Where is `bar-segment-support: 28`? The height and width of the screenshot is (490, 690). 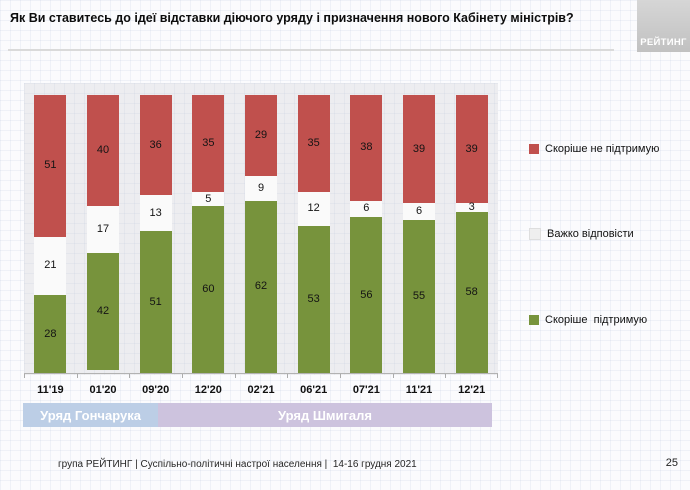 bar-segment-support: 28 is located at coordinates (50, 334).